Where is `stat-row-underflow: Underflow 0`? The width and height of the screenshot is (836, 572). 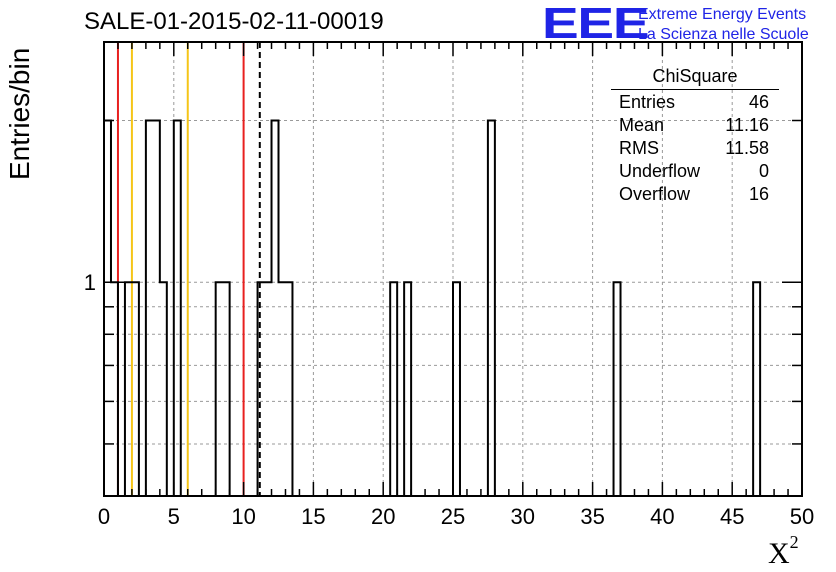 stat-row-underflow: Underflow 0 is located at coordinates (694, 172).